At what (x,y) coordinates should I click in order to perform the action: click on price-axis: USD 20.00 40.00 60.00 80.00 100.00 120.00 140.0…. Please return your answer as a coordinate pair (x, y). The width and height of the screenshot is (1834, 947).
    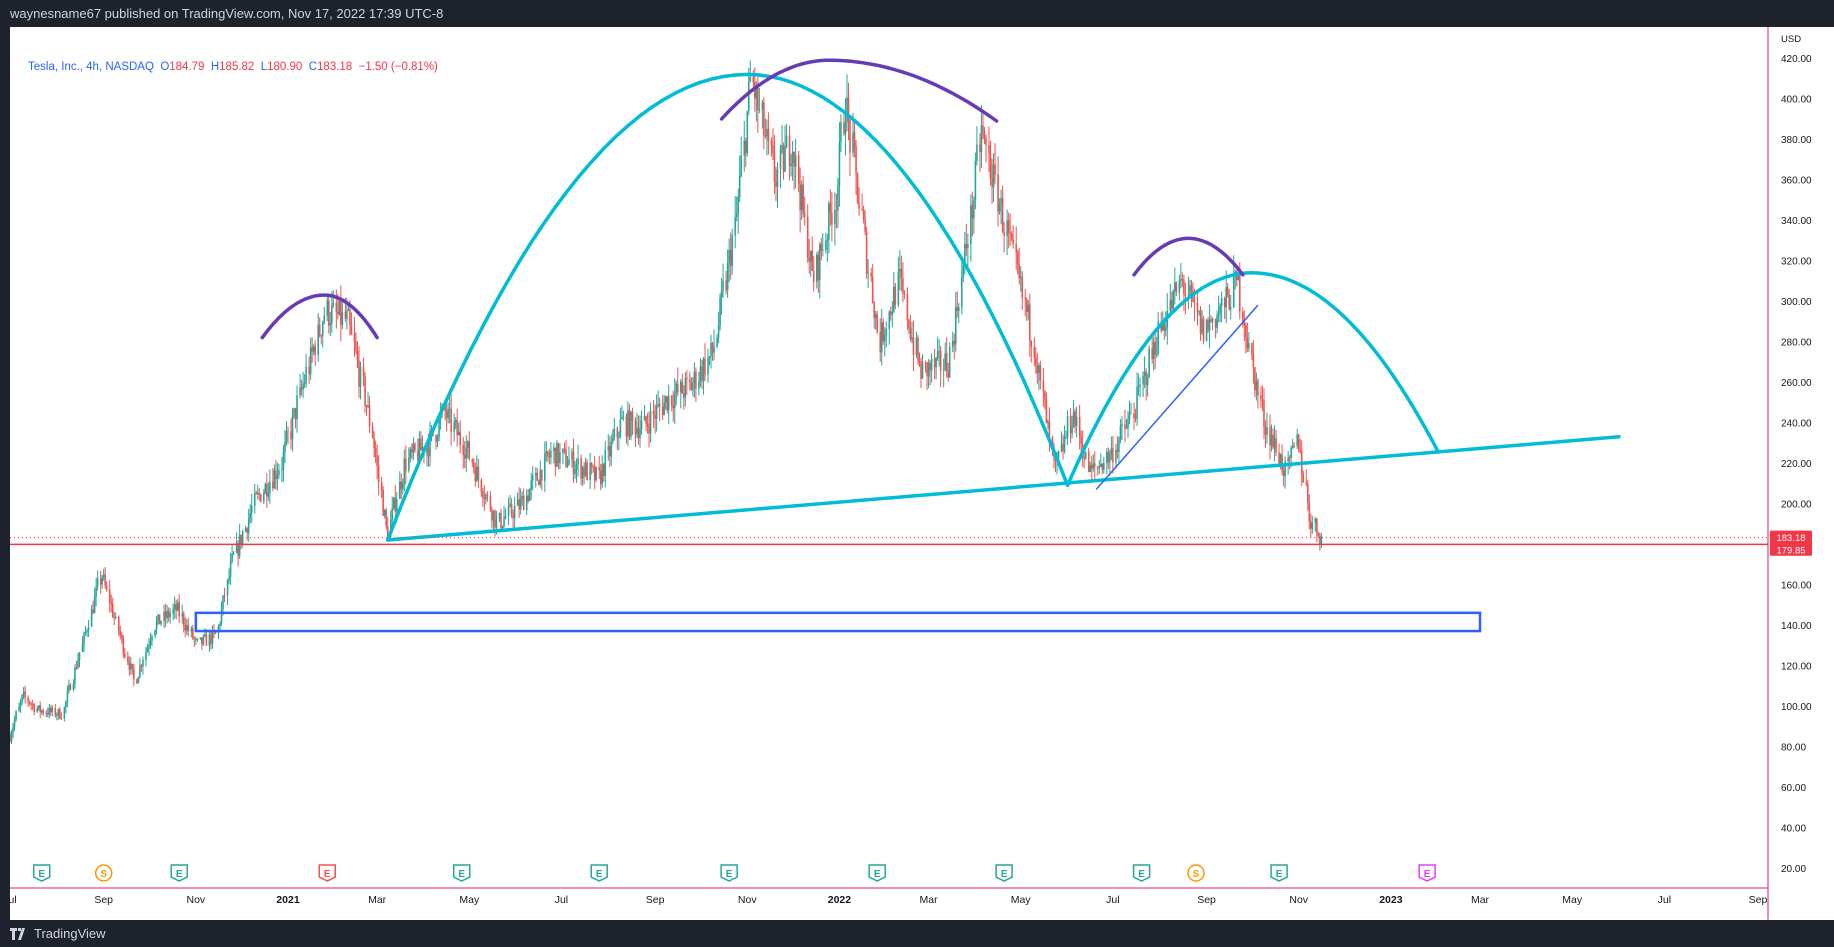
    Looking at the image, I should click on (1800, 473).